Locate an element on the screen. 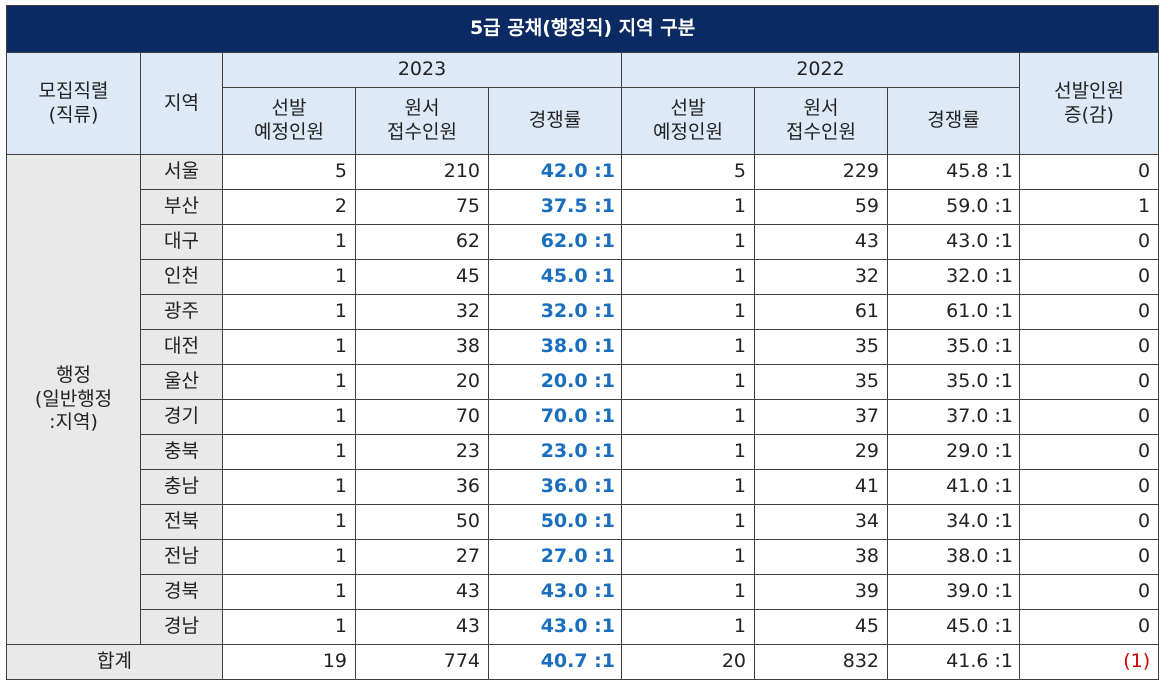  table-title: 5급 공채(행정직) 지역 구분 is located at coordinates (582, 29).